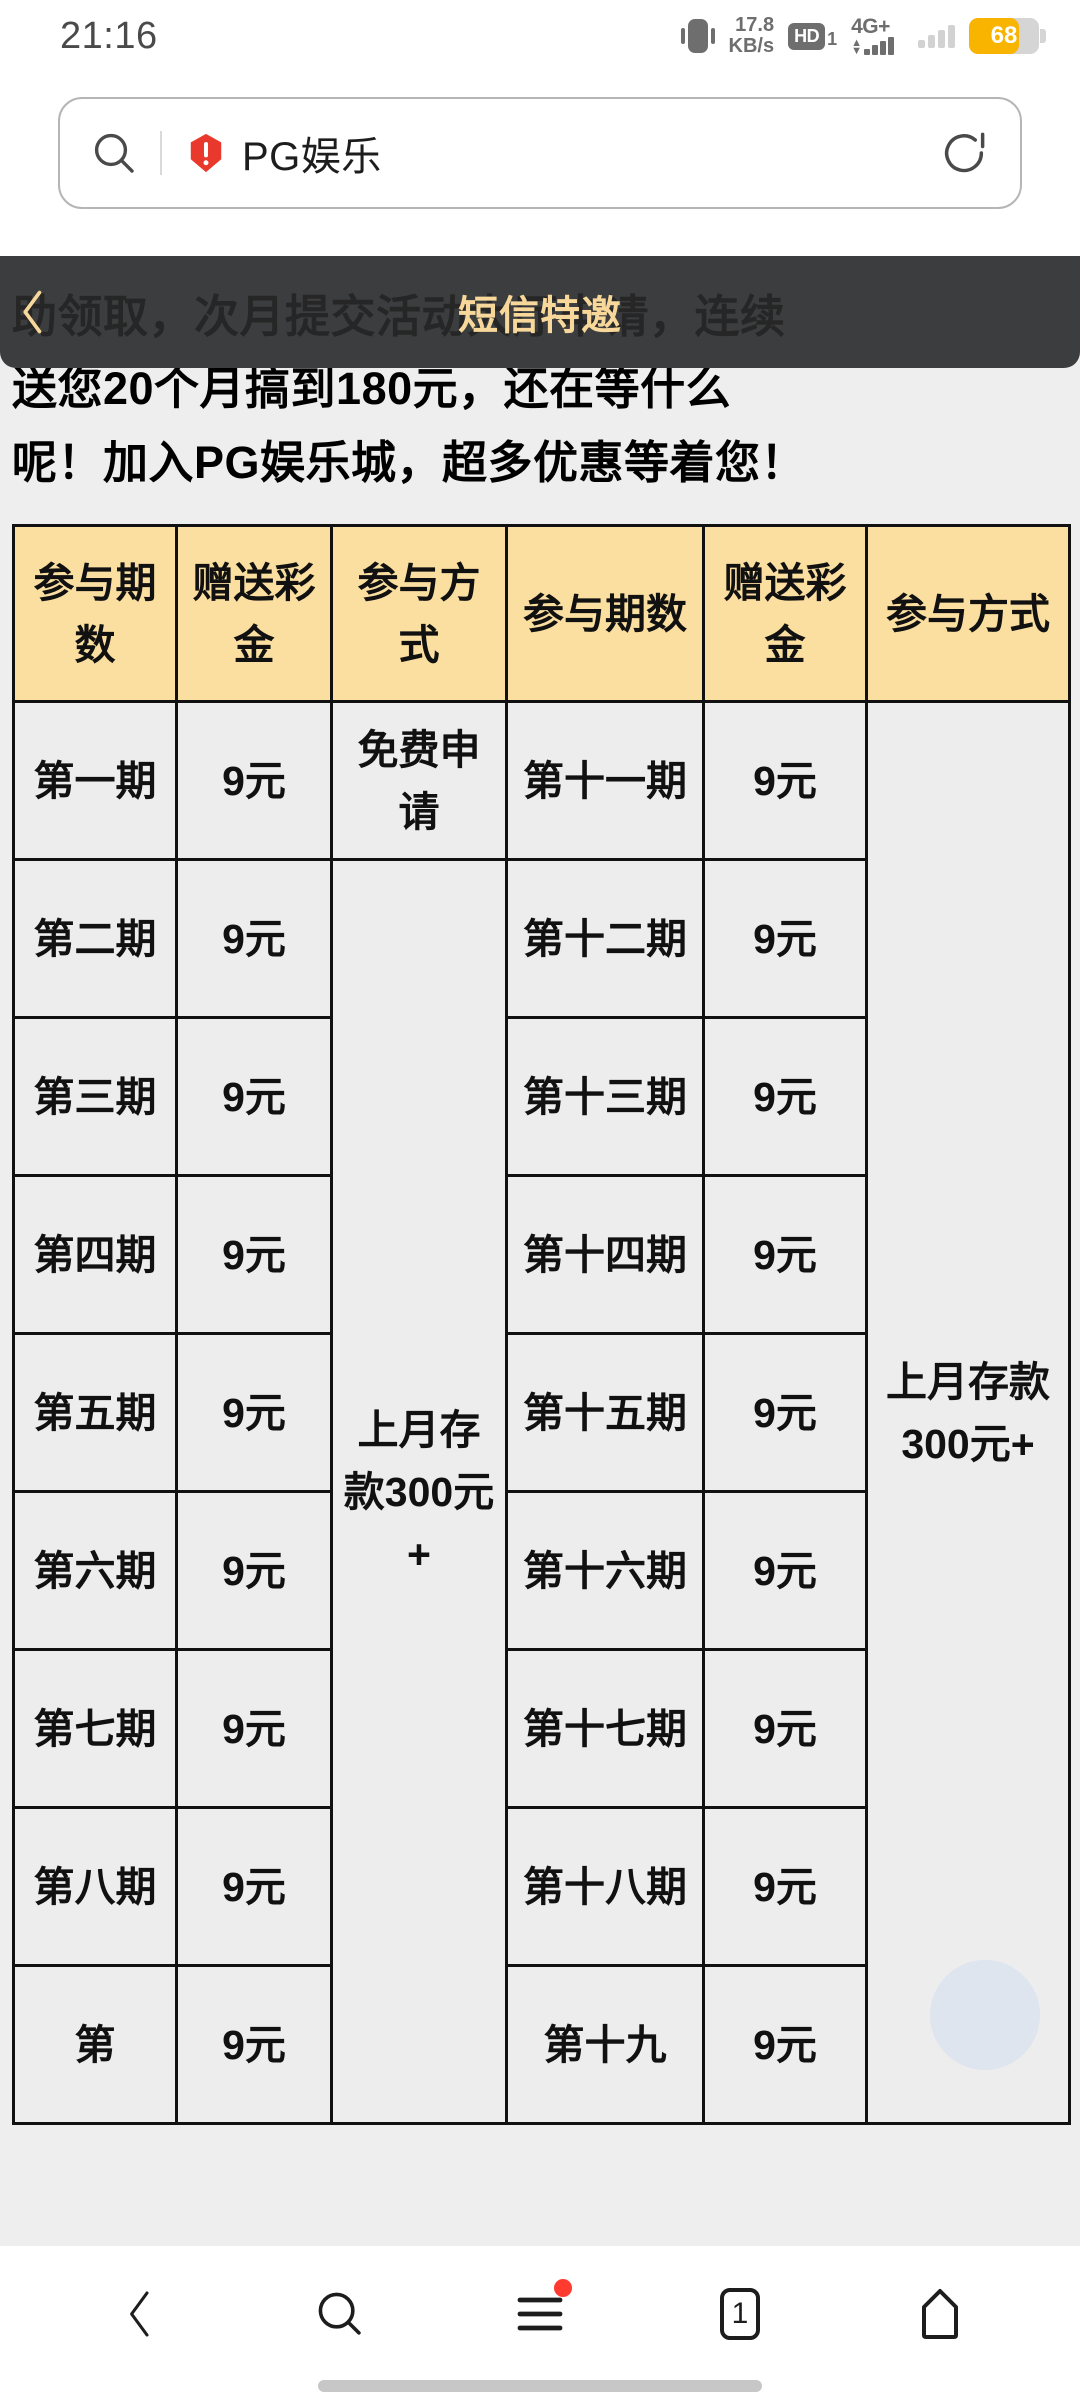 This screenshot has width=1080, height=2408. I want to click on tabs-icon, so click(740, 2314).